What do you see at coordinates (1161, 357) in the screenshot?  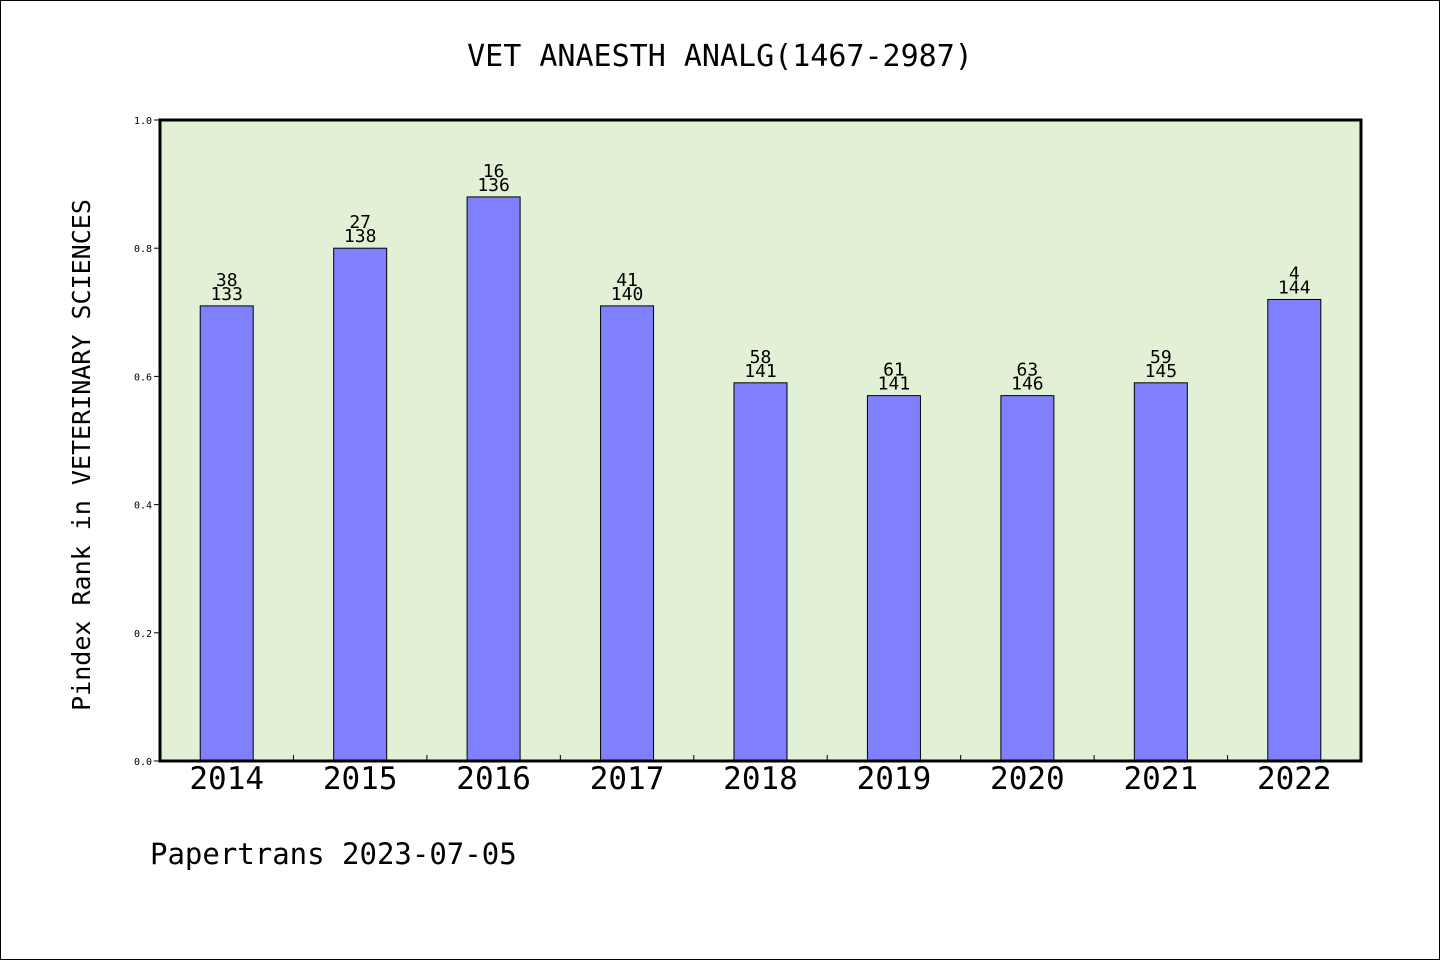 I see `bar-rank-label: 59` at bounding box center [1161, 357].